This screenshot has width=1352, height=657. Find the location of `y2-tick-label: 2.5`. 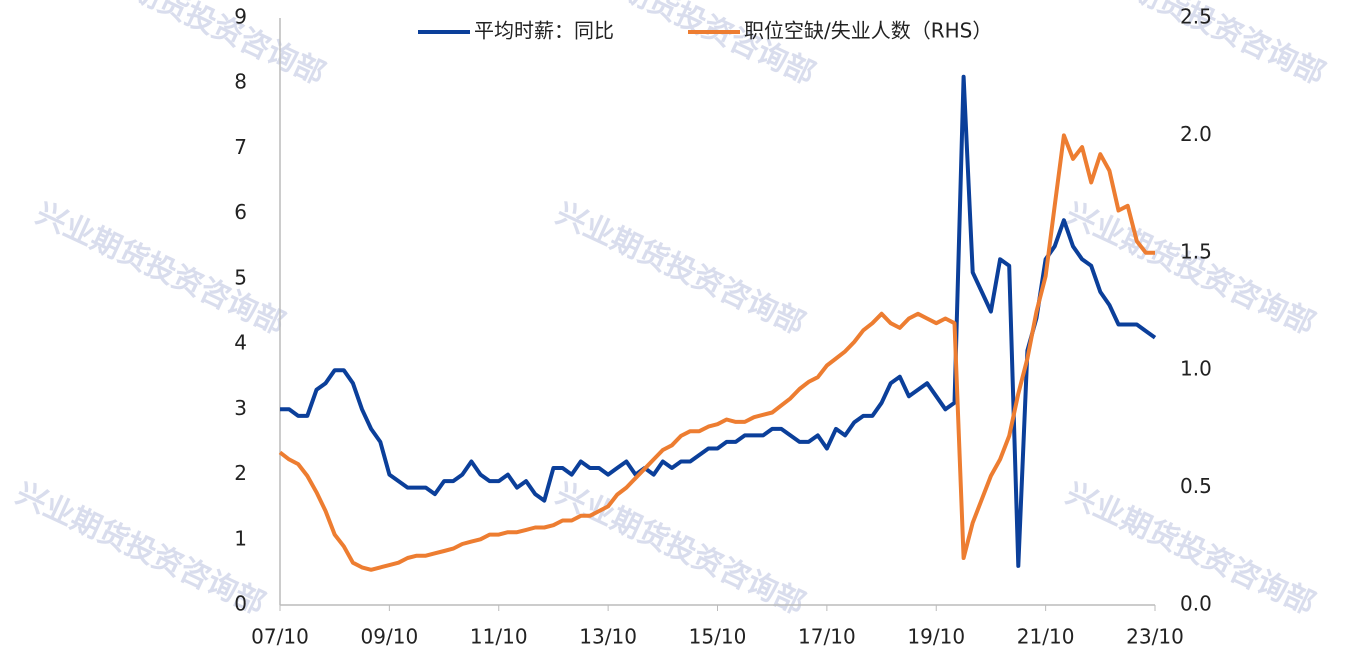

y2-tick-label: 2.5 is located at coordinates (1196, 17).